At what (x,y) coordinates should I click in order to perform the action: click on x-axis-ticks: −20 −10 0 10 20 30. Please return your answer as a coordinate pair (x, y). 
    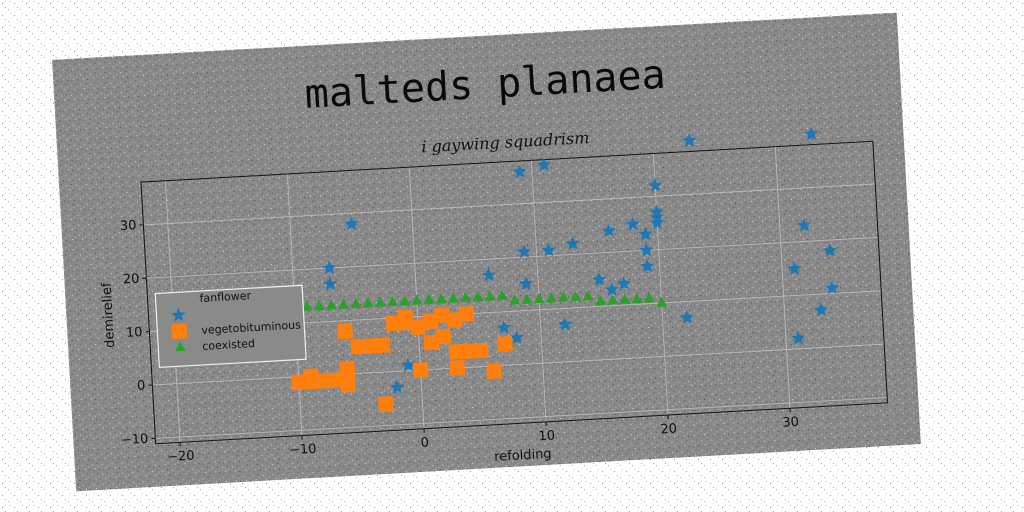
    Looking at the image, I should click on (483, 437).